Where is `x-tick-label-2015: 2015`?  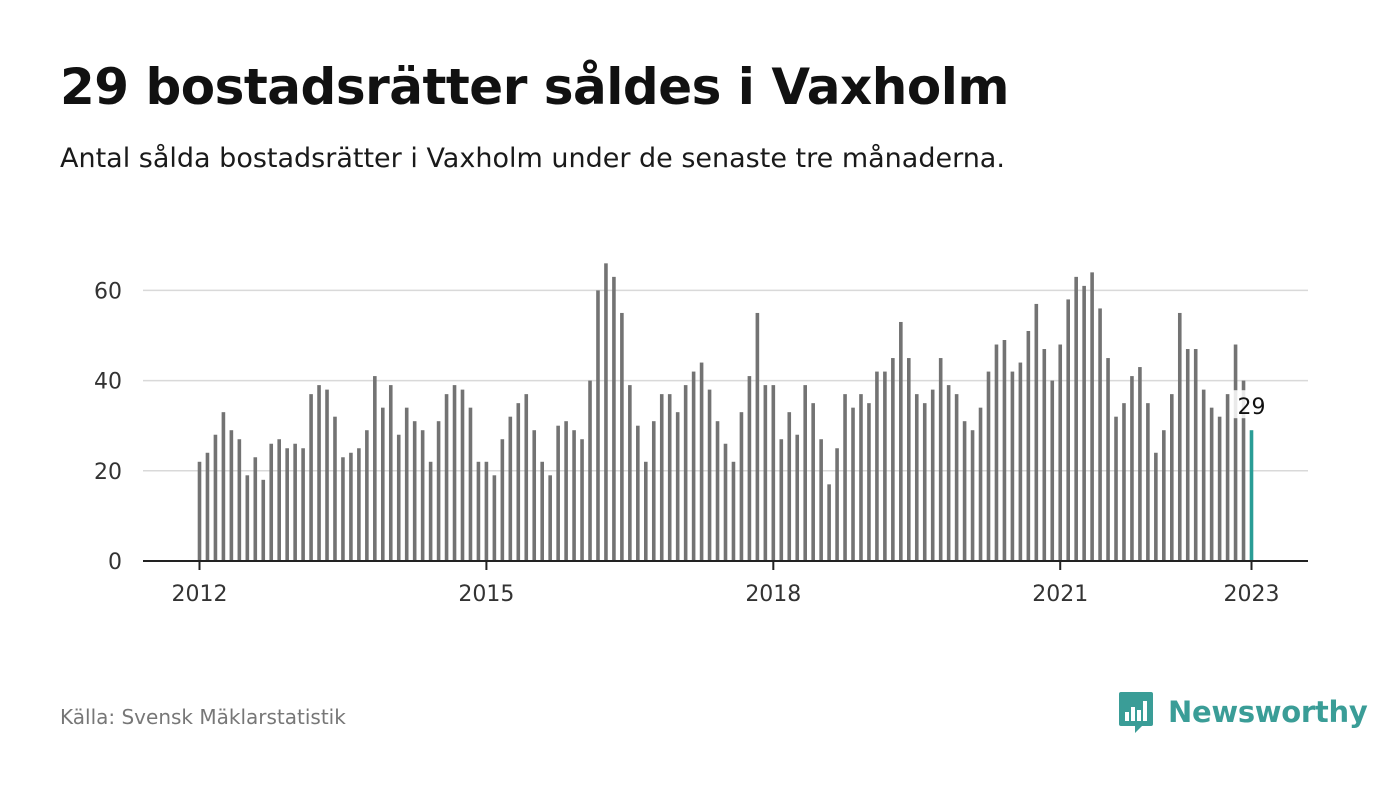 x-tick-label-2015: 2015 is located at coordinates (486, 594).